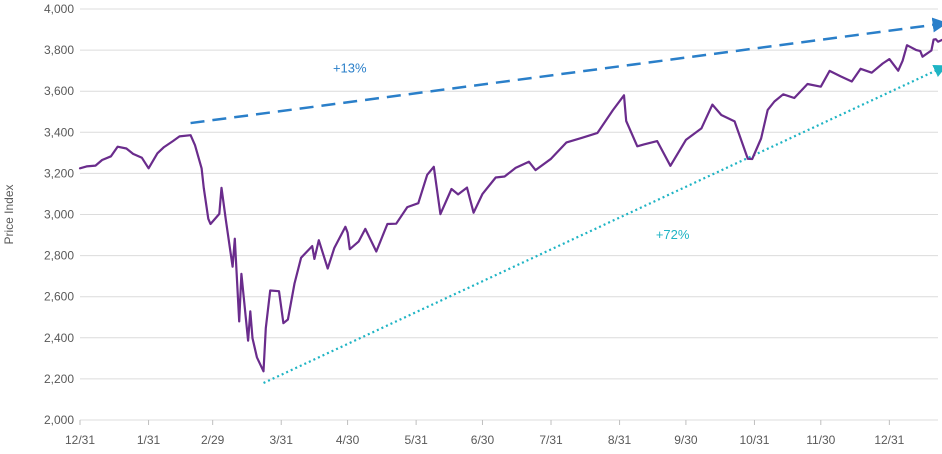 Image resolution: width=942 pixels, height=454 pixels. Describe the element at coordinates (416, 440) in the screenshot. I see `x-tick-label: 5/31` at that location.